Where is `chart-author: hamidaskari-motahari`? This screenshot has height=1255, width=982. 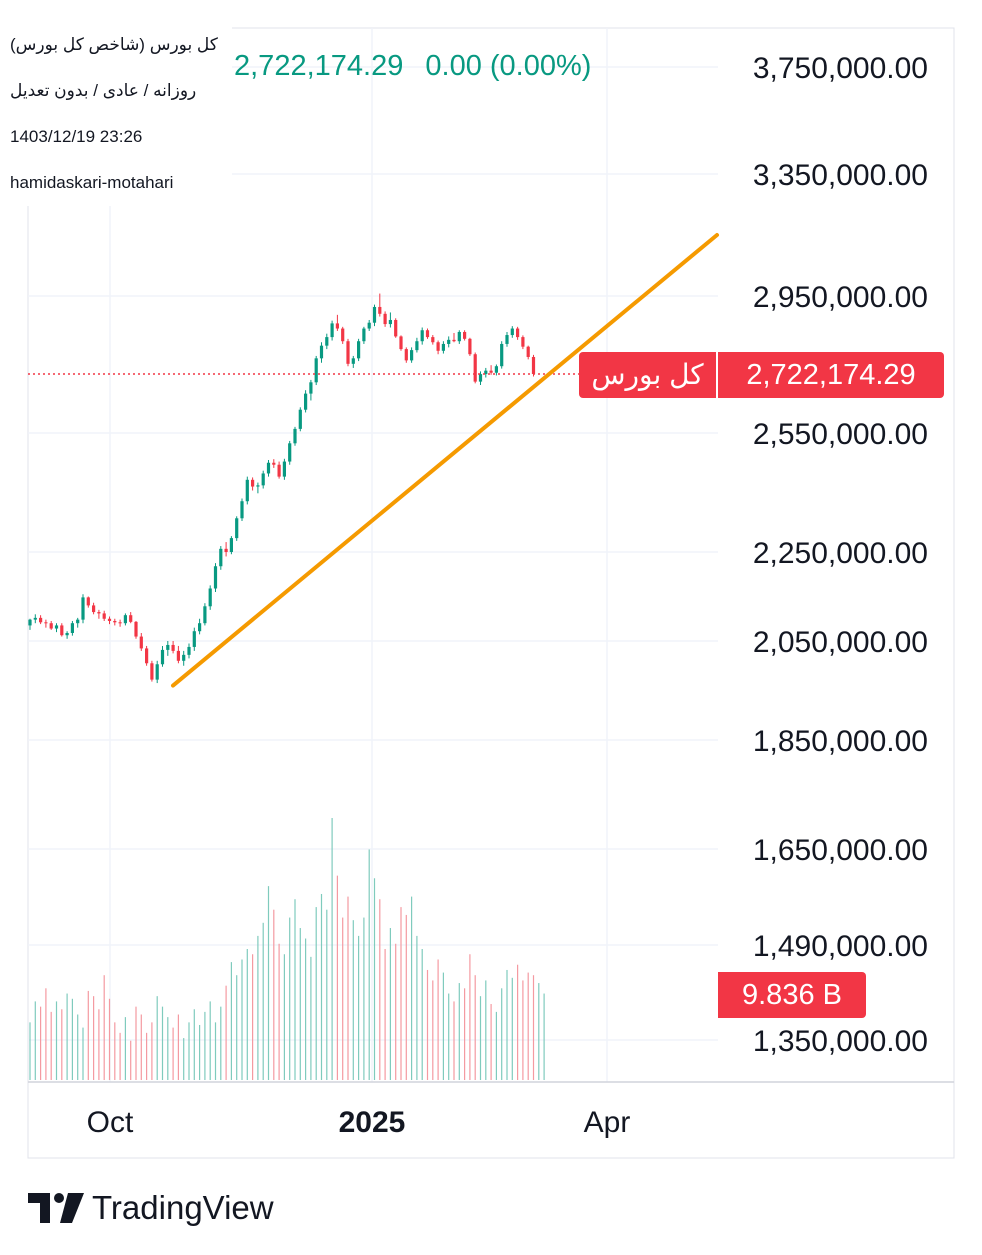
chart-author: hamidaskari-motahari is located at coordinates (92, 182).